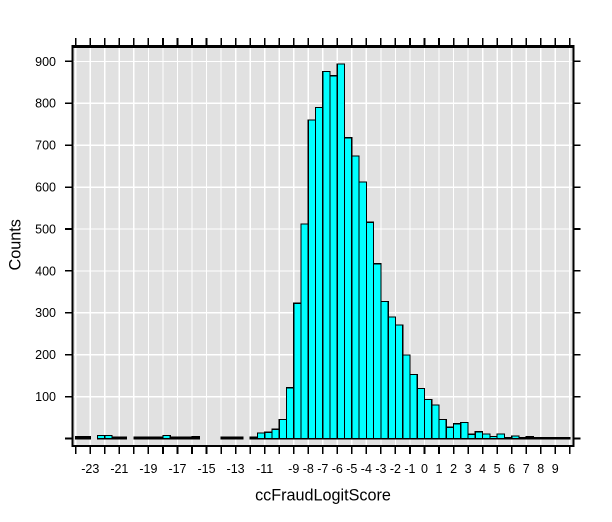  I want to click on svg-text: 400, so click(45, 271).